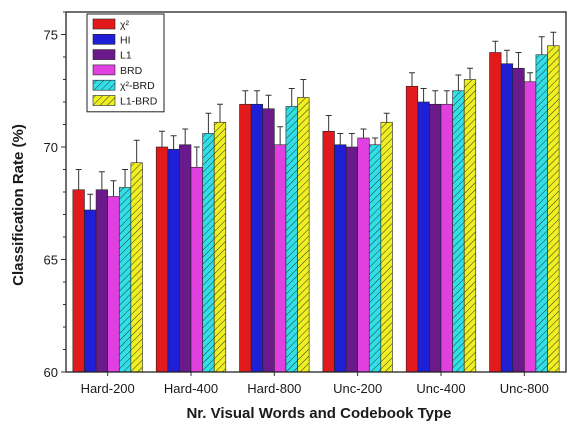 The image size is (573, 427). Describe the element at coordinates (440, 388) in the screenshot. I see `x-tick-label: Unc-400` at that location.